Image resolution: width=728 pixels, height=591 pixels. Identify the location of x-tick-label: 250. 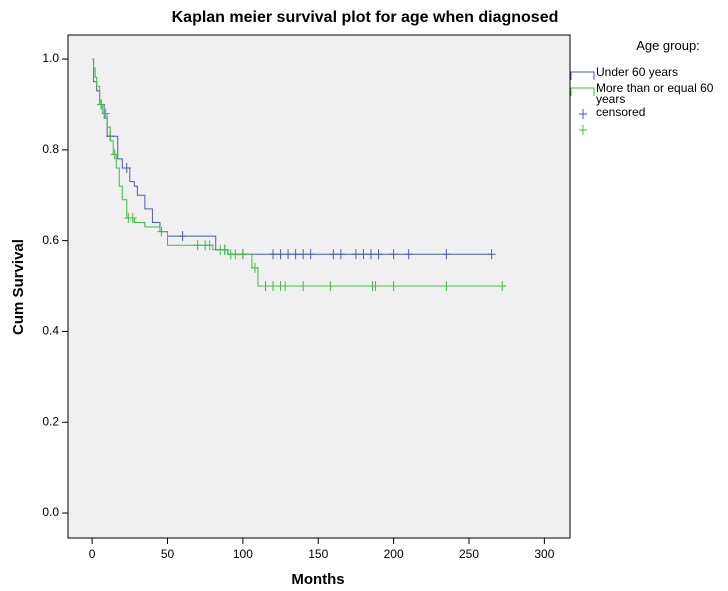
(469, 554).